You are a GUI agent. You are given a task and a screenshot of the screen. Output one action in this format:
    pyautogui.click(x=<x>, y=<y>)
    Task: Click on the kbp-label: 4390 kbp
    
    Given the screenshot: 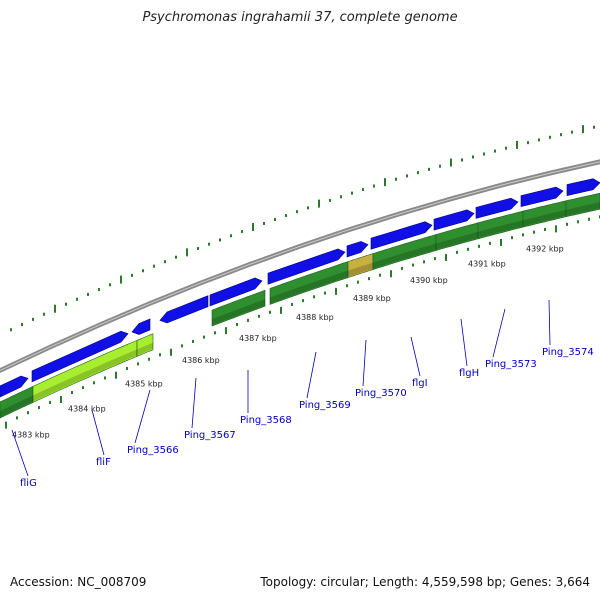 What is the action you would take?
    pyautogui.click(x=429, y=280)
    